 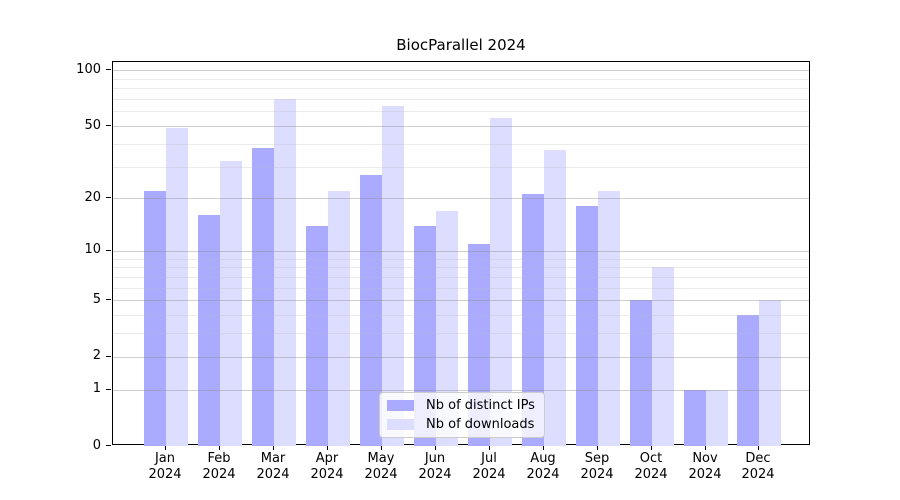 What do you see at coordinates (489, 447) in the screenshot?
I see `x-tick-mark-jul` at bounding box center [489, 447].